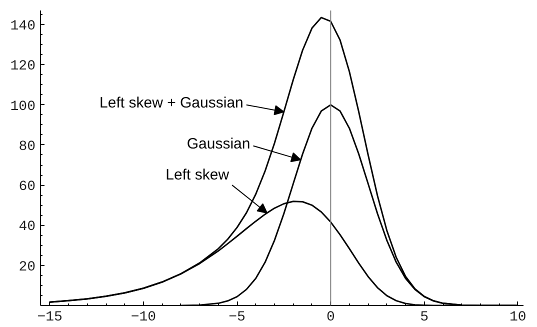 The height and width of the screenshot is (327, 537). I want to click on y-tick-label: 140, so click(23, 26).